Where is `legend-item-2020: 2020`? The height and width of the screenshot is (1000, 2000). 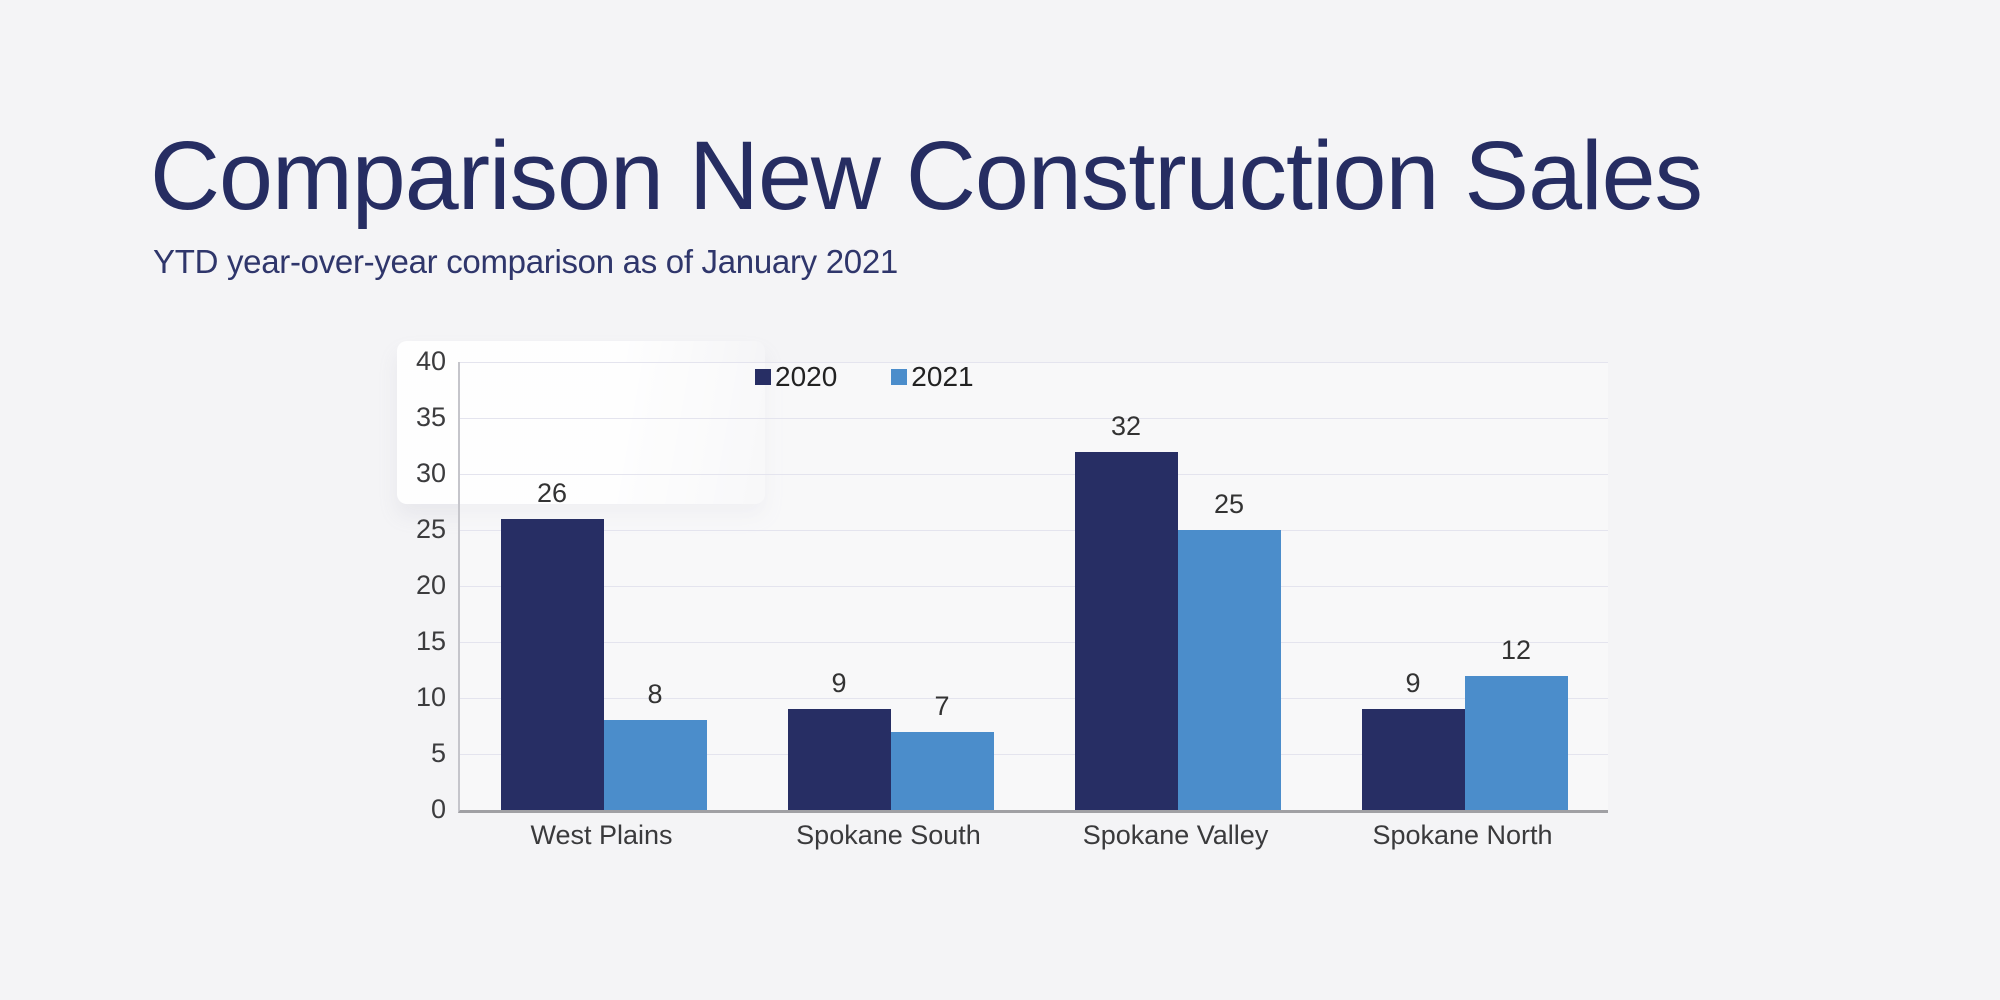
legend-item-2020: 2020 is located at coordinates (796, 377).